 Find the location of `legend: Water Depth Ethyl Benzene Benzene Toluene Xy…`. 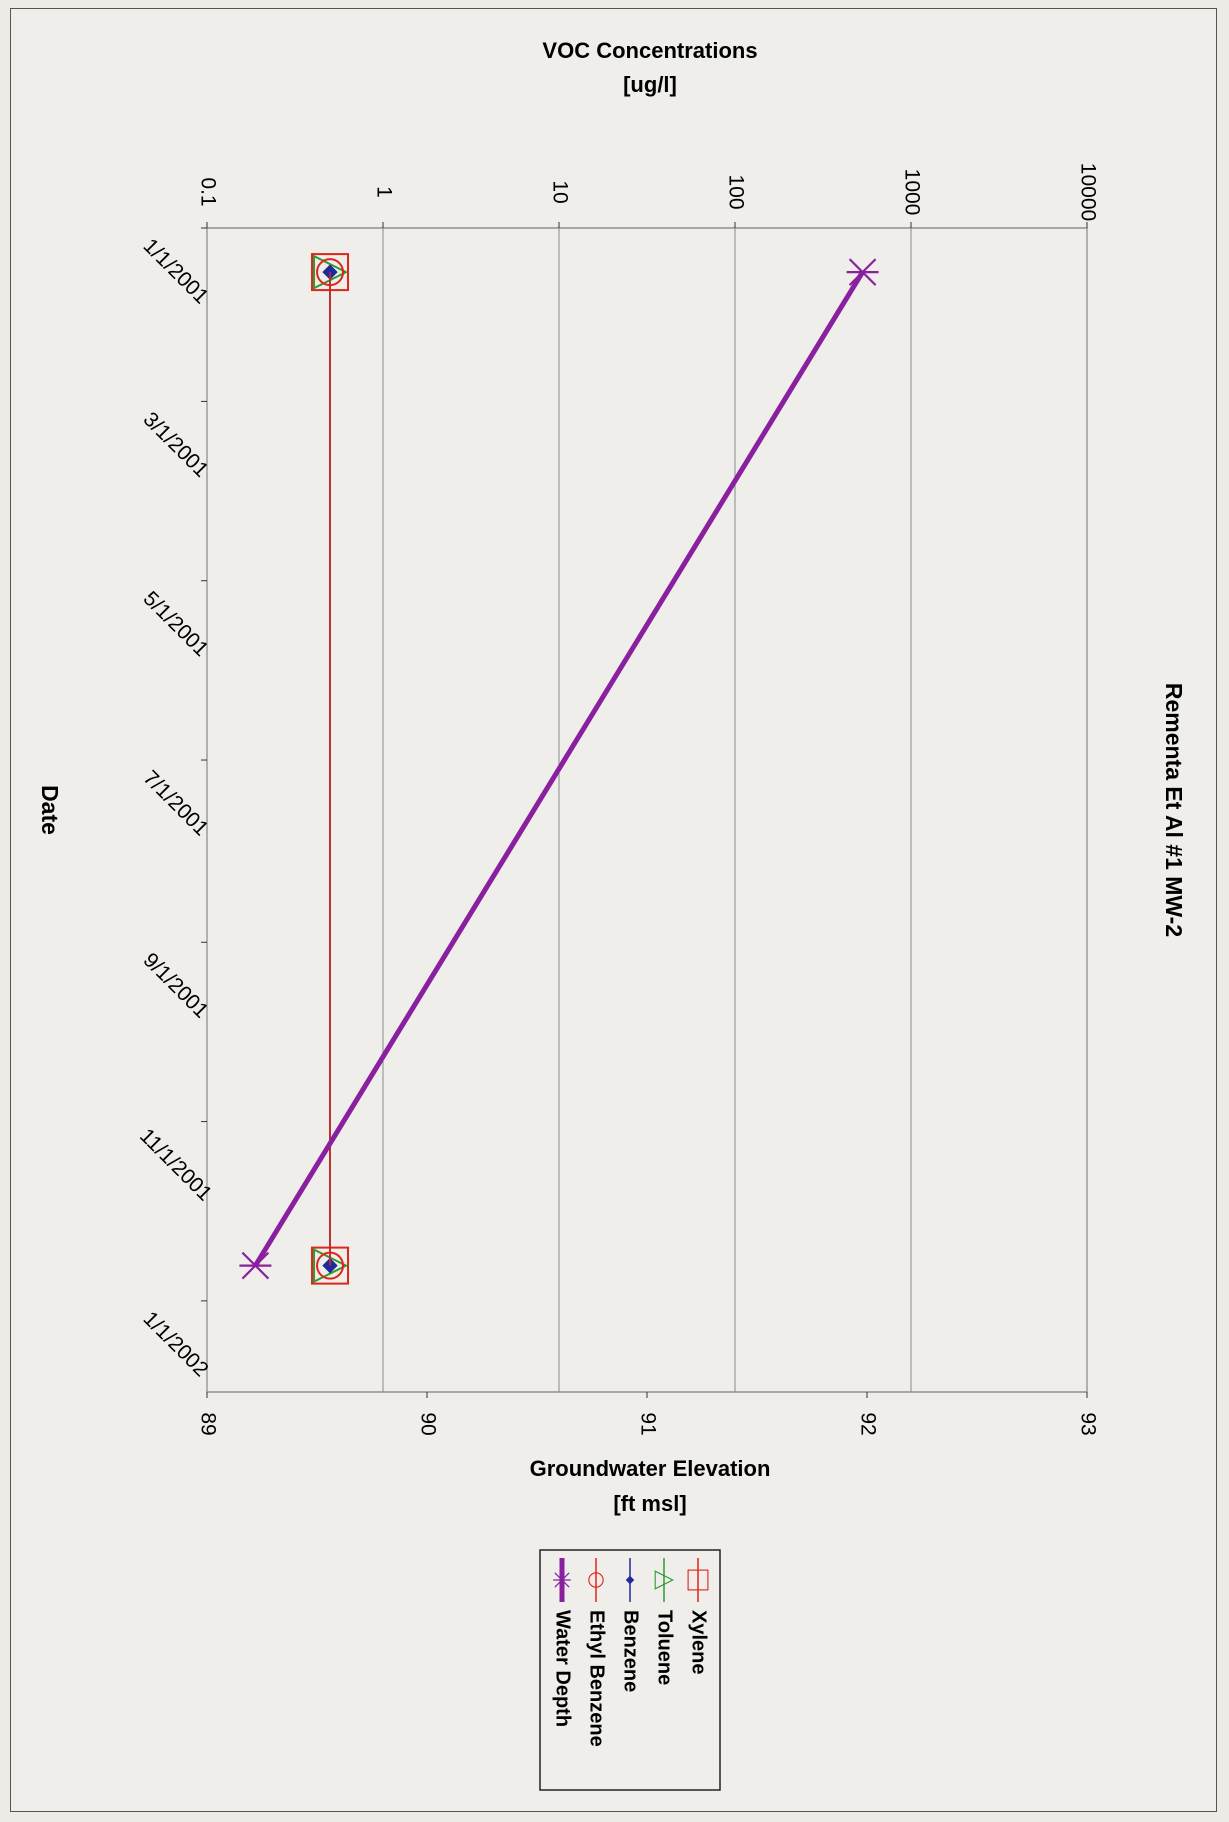

legend: Water Depth Ethyl Benzene Benzene Toluene Xy… is located at coordinates (630, 1670).